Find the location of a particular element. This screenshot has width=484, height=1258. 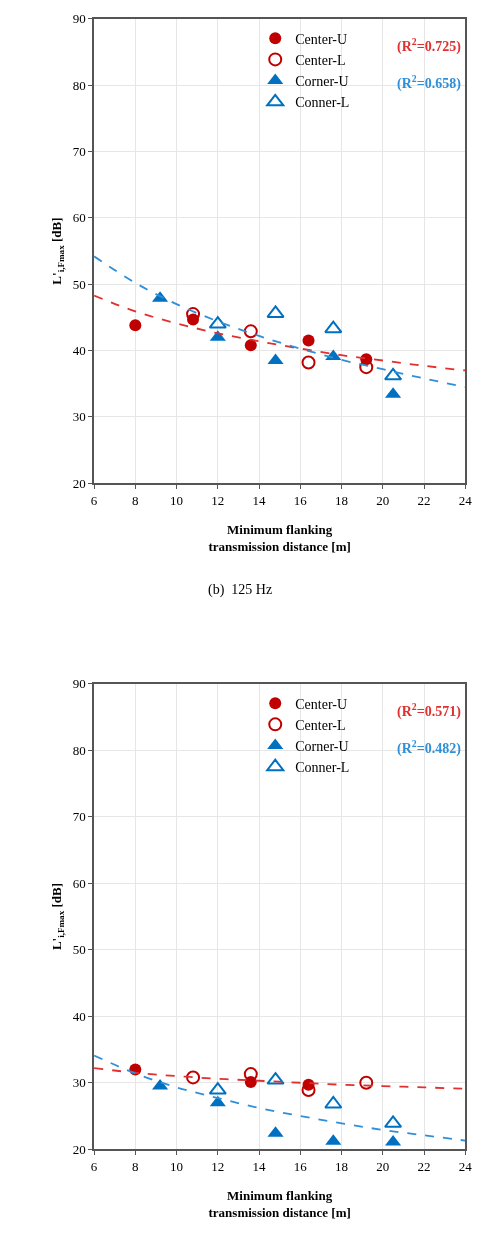

annotation: (R$^{2}$=0.571) is located at coordinates (429, 710).